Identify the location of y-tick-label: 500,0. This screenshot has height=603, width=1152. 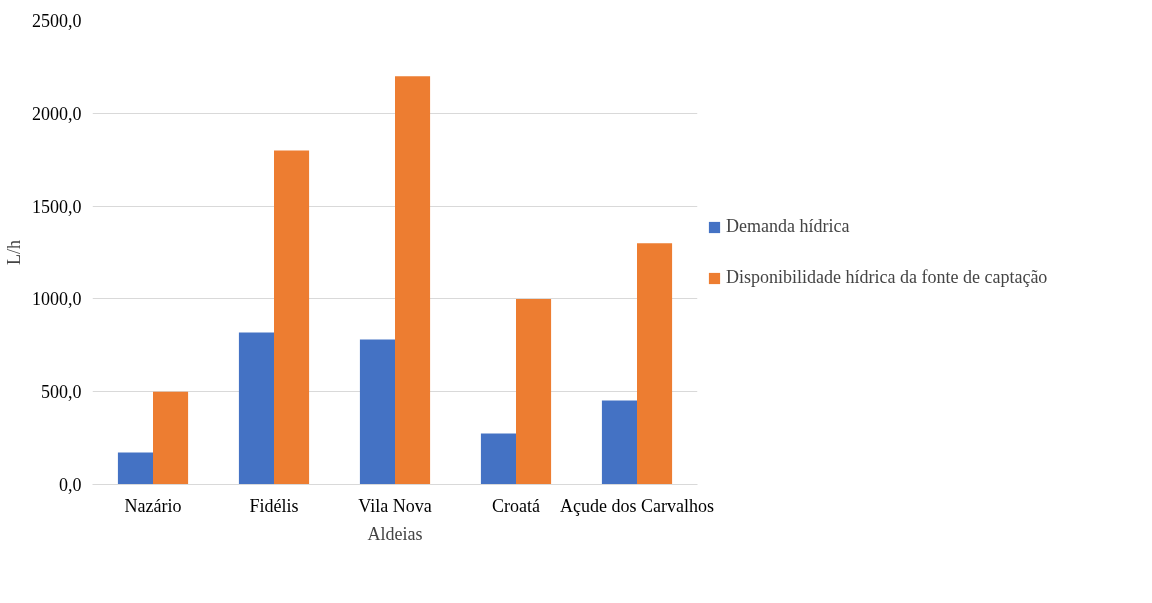
(61, 392).